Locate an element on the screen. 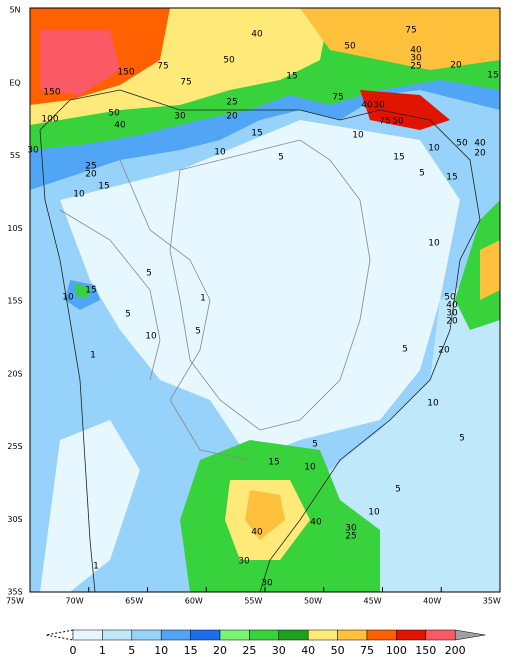  latitude-label: 10S is located at coordinates (14, 228).